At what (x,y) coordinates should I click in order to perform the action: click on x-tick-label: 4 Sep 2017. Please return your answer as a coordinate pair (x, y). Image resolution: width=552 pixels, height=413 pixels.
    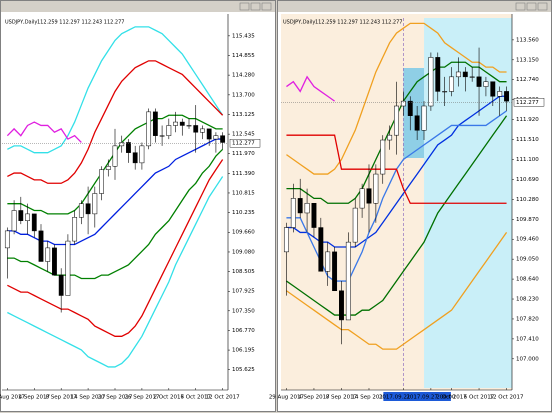
    Looking at the image, I should click on (35, 398).